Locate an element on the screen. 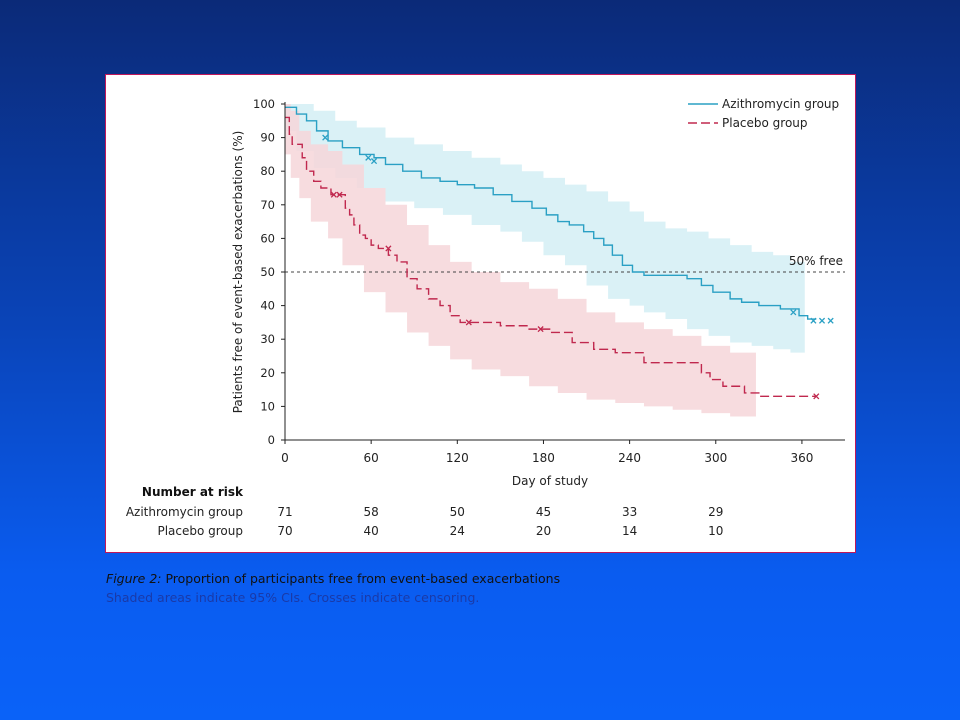 This screenshot has width=960, height=720. risk-value-0-1: 58 is located at coordinates (371, 512).